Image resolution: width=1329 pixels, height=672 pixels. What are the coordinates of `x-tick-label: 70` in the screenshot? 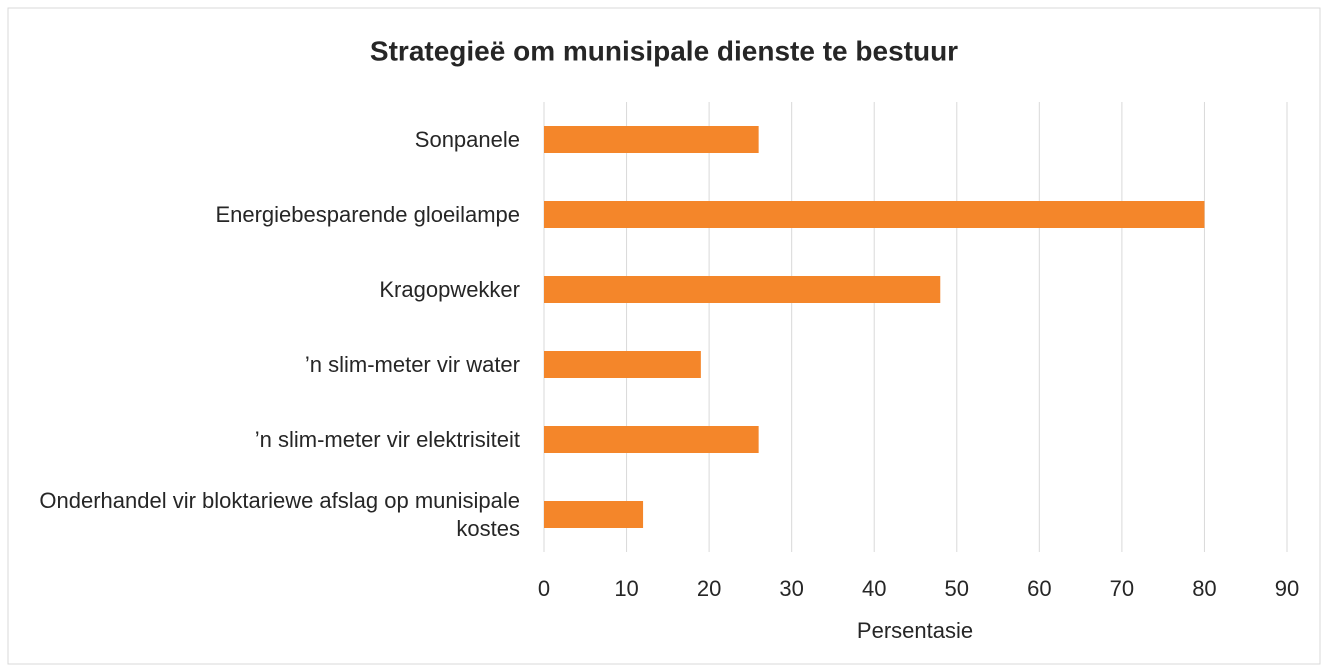 It's located at (1122, 588).